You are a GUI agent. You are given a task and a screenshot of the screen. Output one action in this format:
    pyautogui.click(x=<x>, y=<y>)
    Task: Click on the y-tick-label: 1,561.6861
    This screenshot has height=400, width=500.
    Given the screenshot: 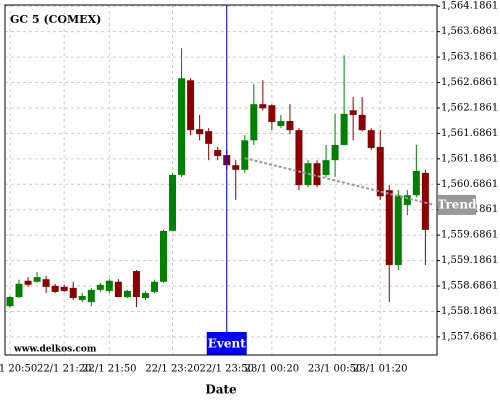 What is the action you would take?
    pyautogui.click(x=469, y=133)
    